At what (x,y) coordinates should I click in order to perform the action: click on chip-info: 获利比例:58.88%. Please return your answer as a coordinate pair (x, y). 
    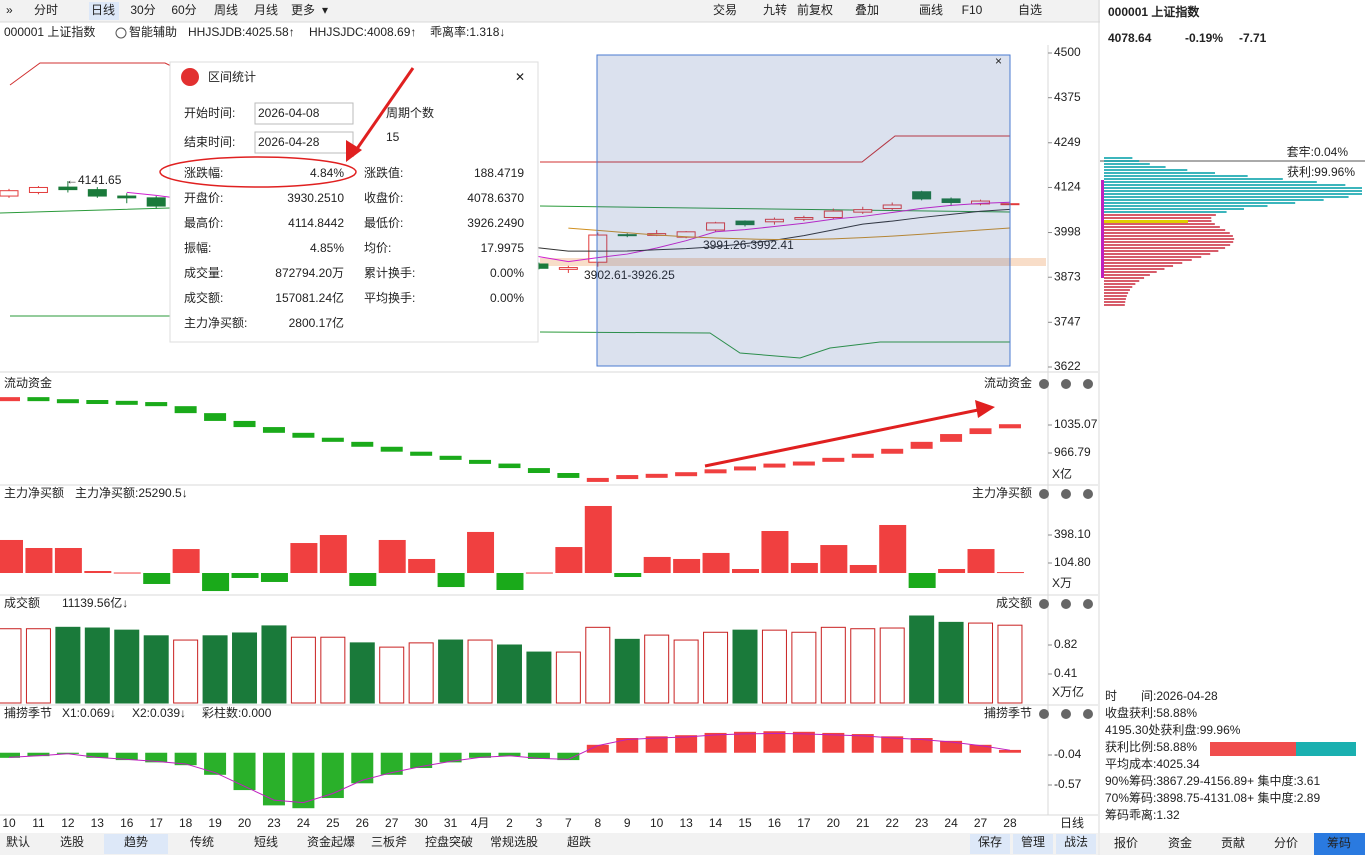
    Looking at the image, I should click on (1151, 747).